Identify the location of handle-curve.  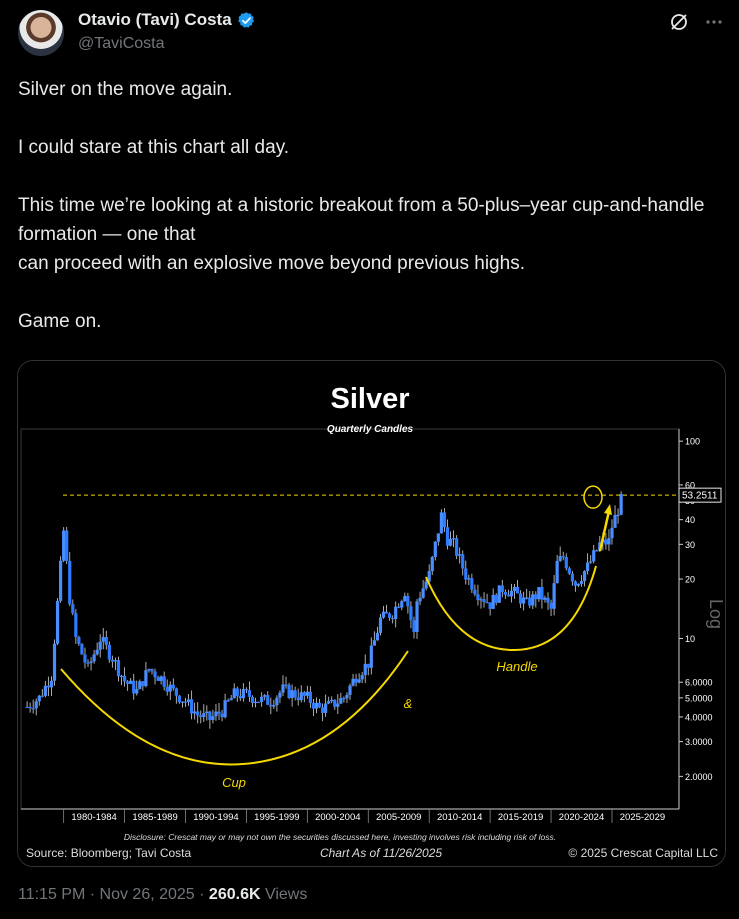
(511, 608).